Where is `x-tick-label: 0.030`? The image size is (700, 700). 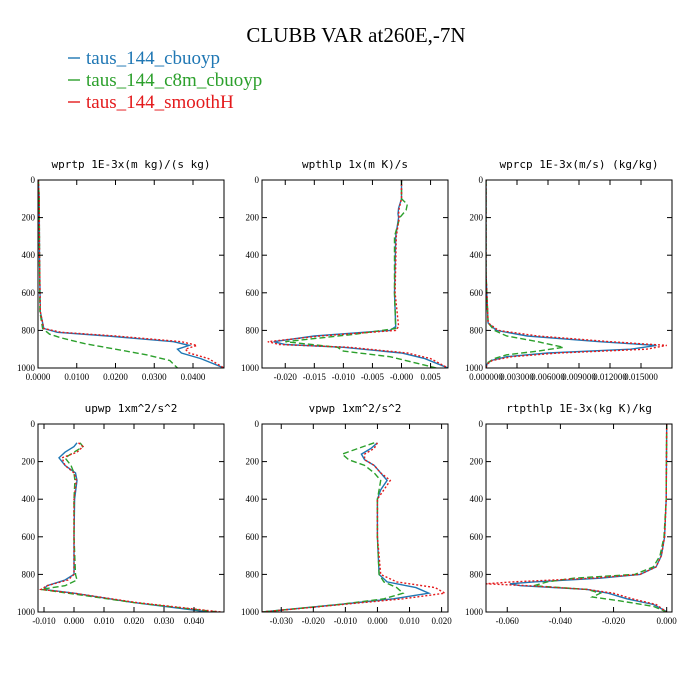 x-tick-label: 0.030 is located at coordinates (164, 621).